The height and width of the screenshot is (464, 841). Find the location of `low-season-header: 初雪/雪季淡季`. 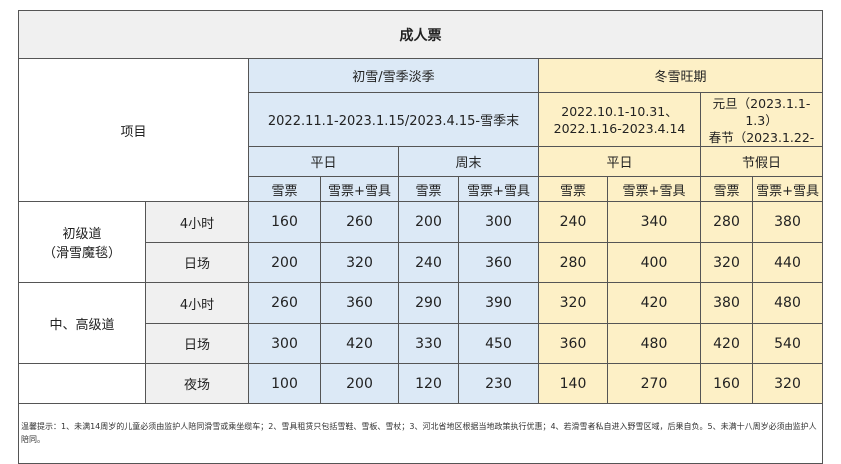

low-season-header: 初雪/雪季淡季 is located at coordinates (393, 75).